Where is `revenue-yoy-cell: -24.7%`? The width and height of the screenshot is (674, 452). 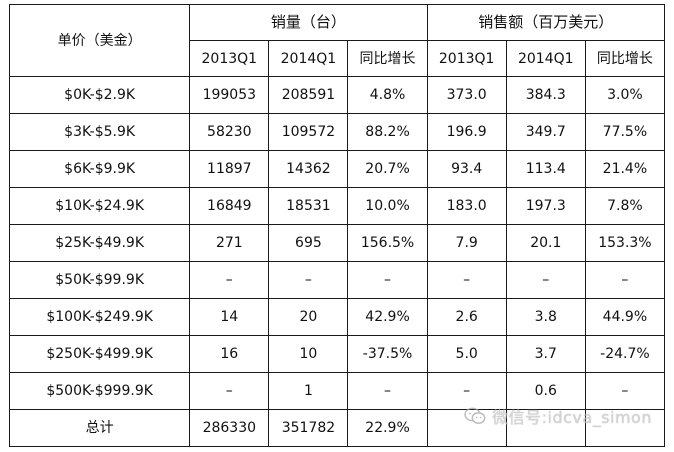
revenue-yoy-cell: -24.7% is located at coordinates (625, 354).